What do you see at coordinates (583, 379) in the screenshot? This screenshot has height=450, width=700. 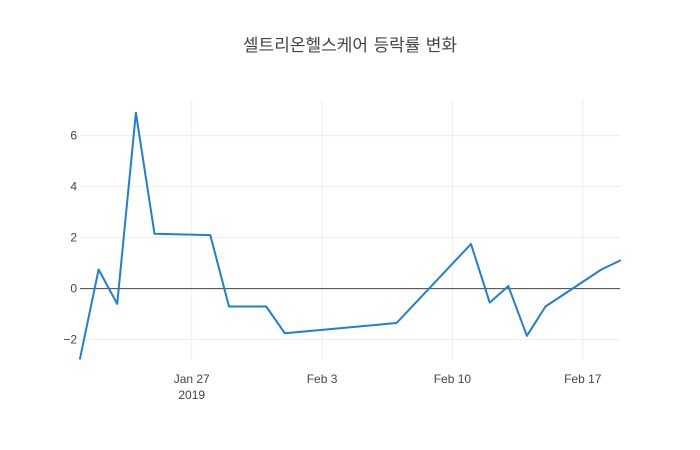 I see `x-tick-label: Feb 17` at bounding box center [583, 379].